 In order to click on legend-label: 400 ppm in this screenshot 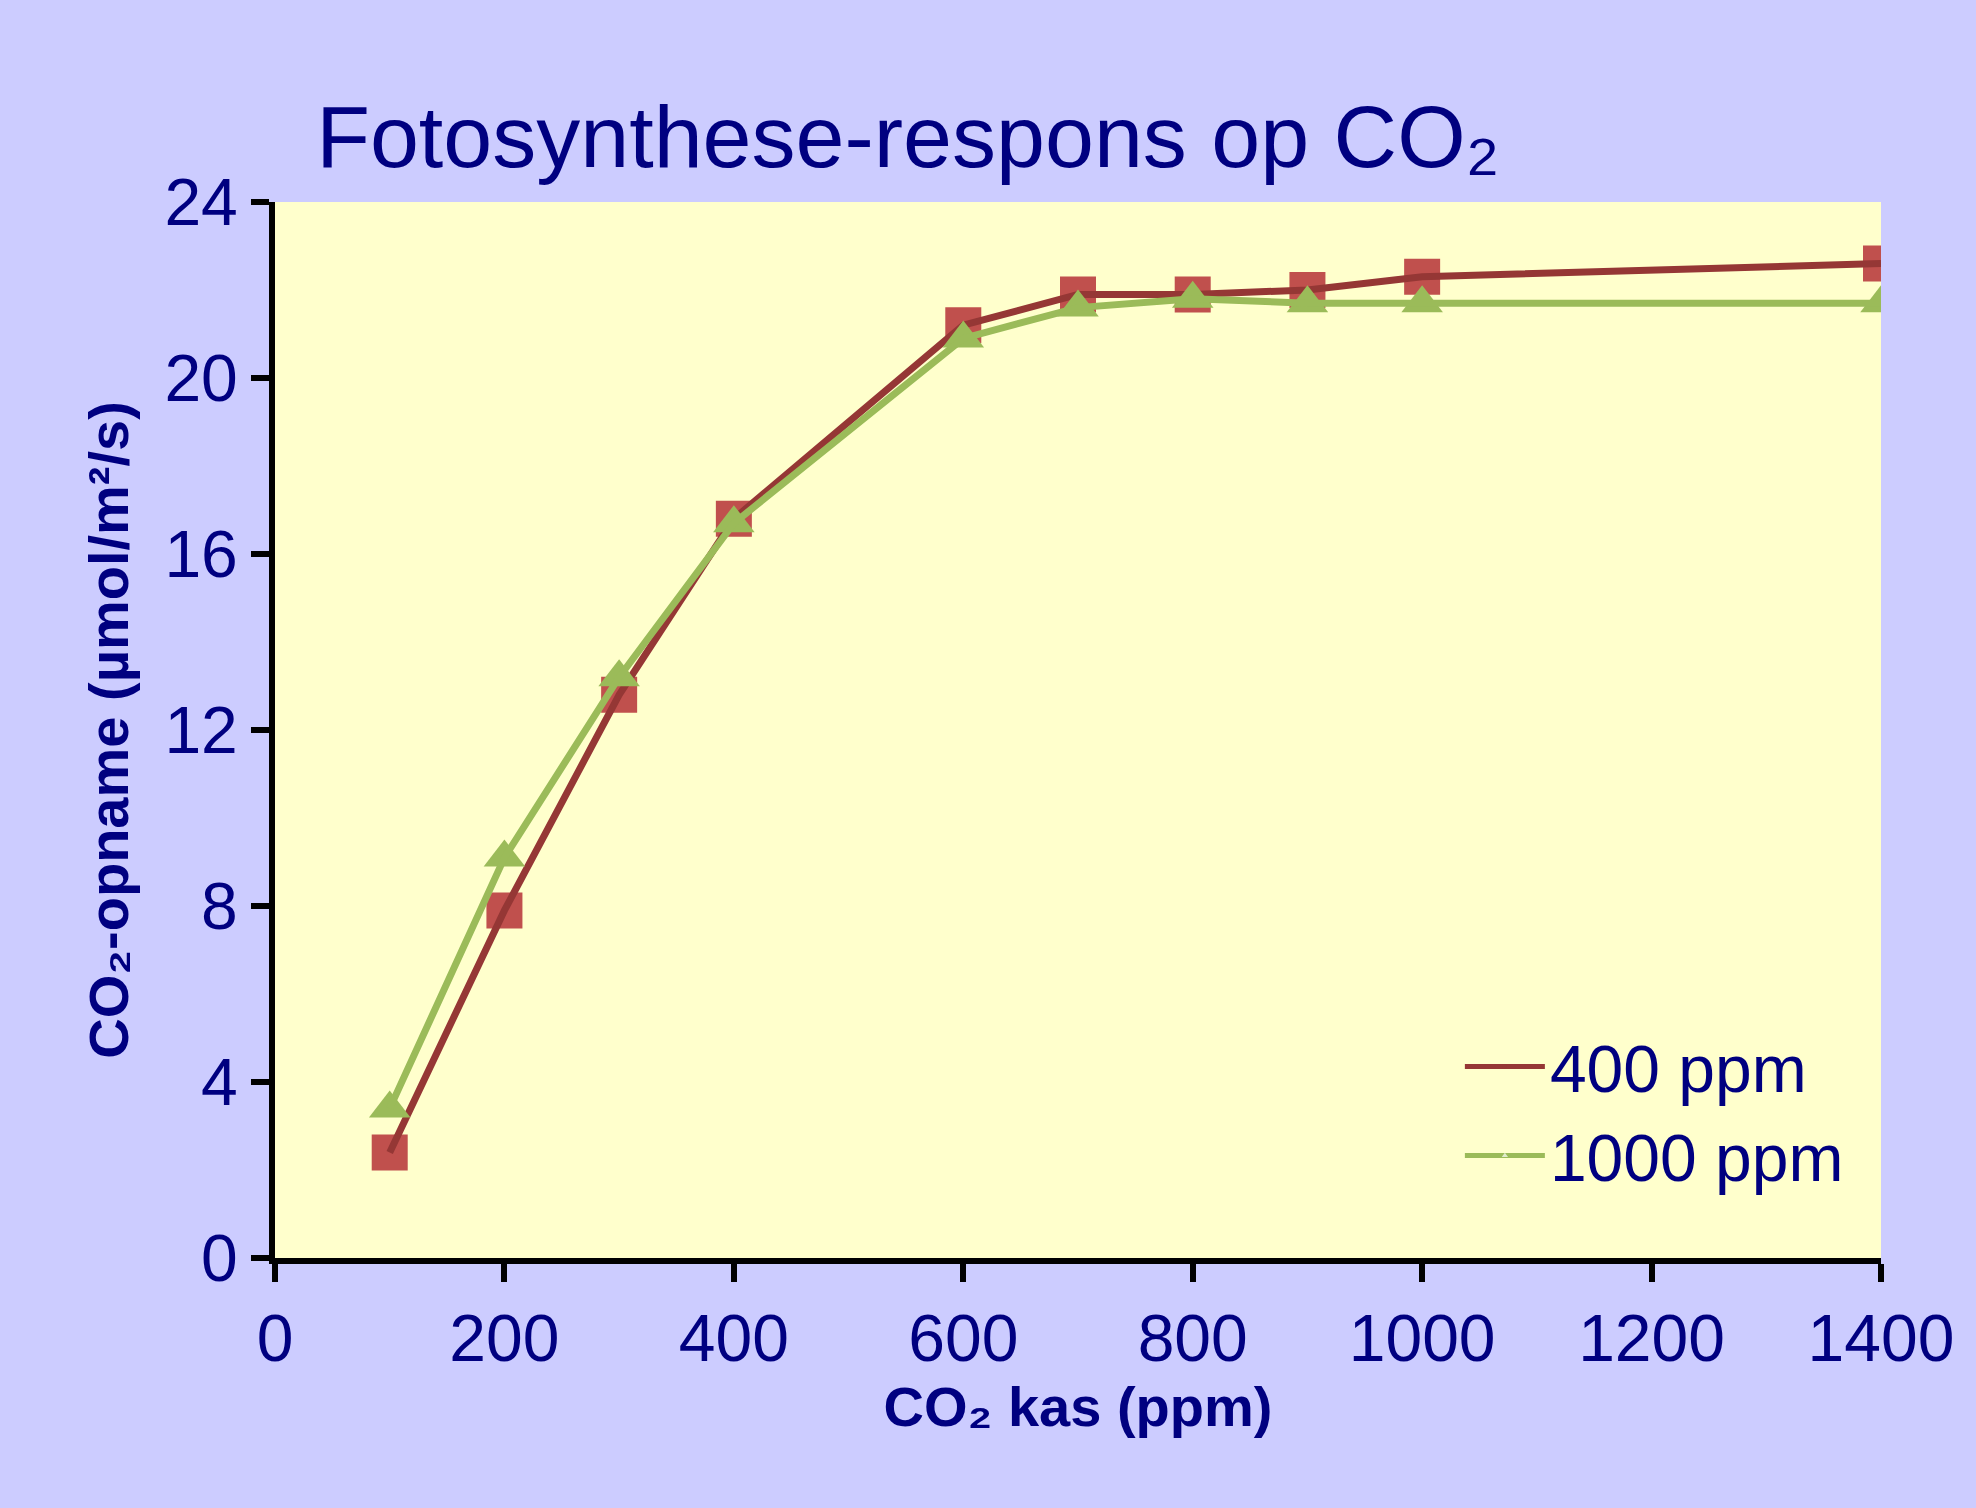, I will do `click(1678, 1069)`.